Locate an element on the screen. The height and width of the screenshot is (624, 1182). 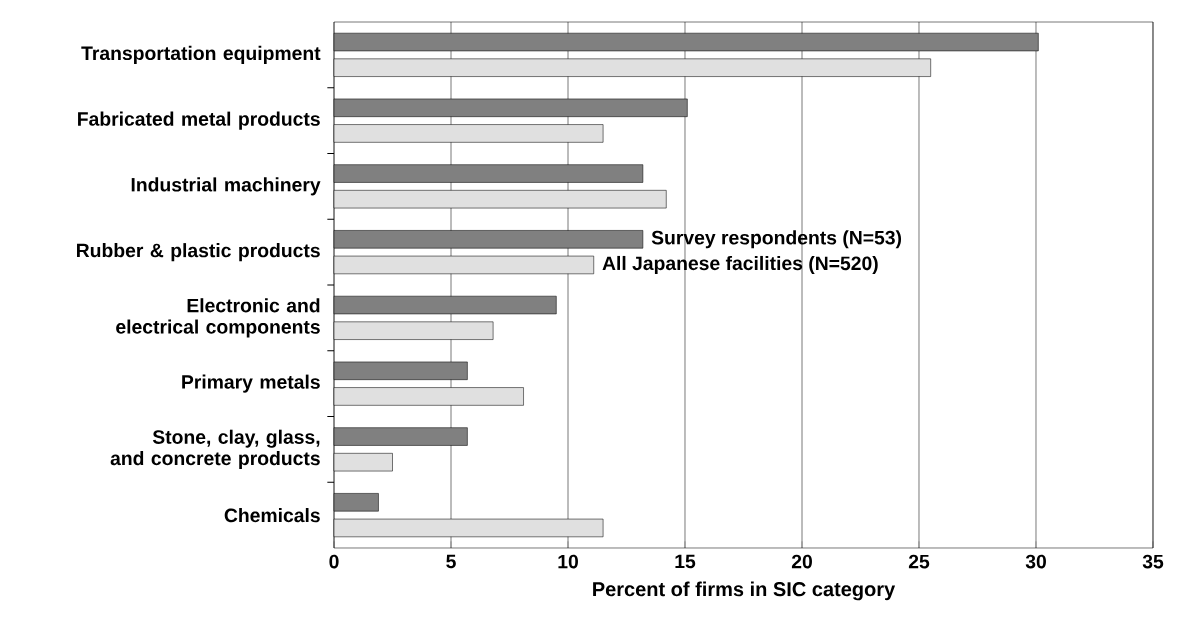
x-tick-label: 30 is located at coordinates (1035, 561).